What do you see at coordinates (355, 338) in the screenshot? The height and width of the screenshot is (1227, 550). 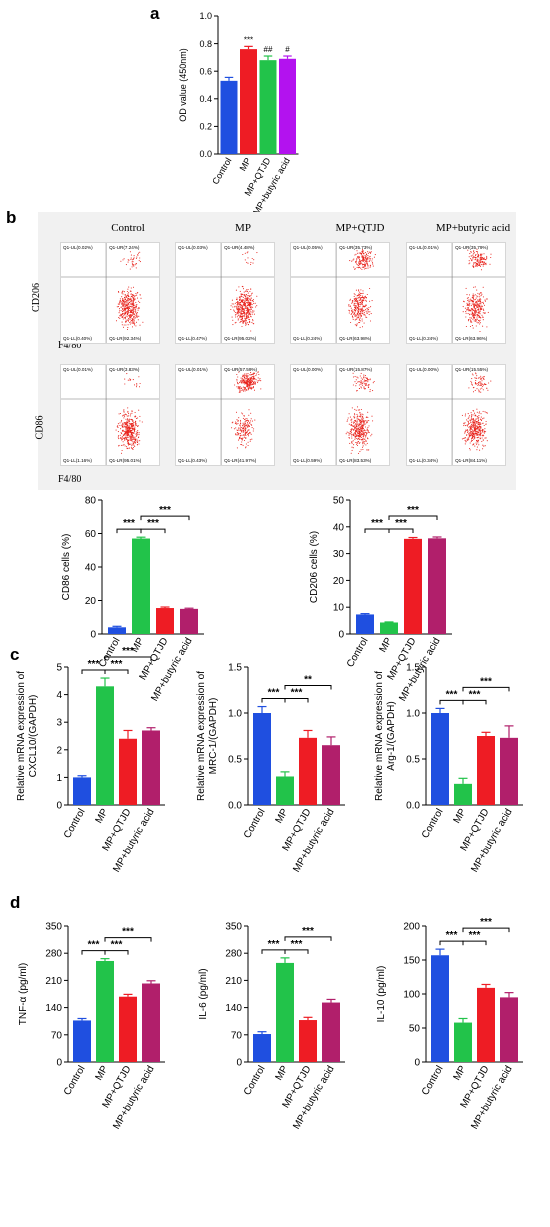 I see `quadrant-label-lr: Q1-LR(63.98%)` at bounding box center [355, 338].